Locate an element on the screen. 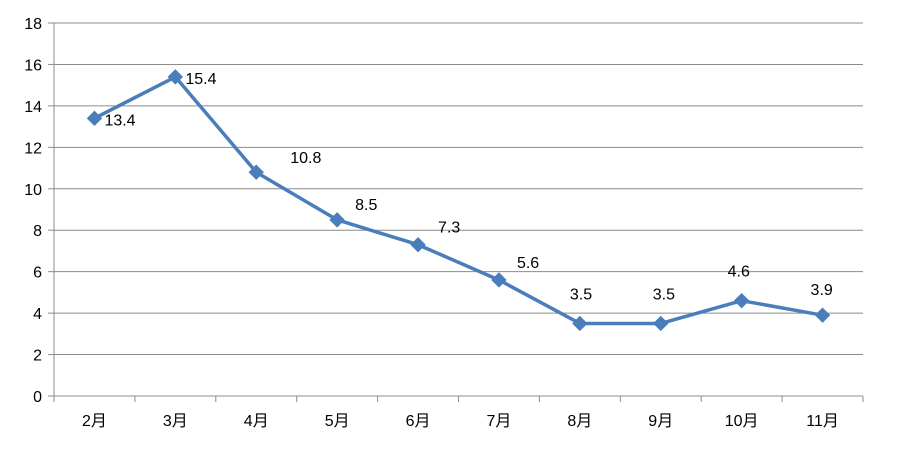 The height and width of the screenshot is (451, 900). y-tick-label: 8 is located at coordinates (37, 231).